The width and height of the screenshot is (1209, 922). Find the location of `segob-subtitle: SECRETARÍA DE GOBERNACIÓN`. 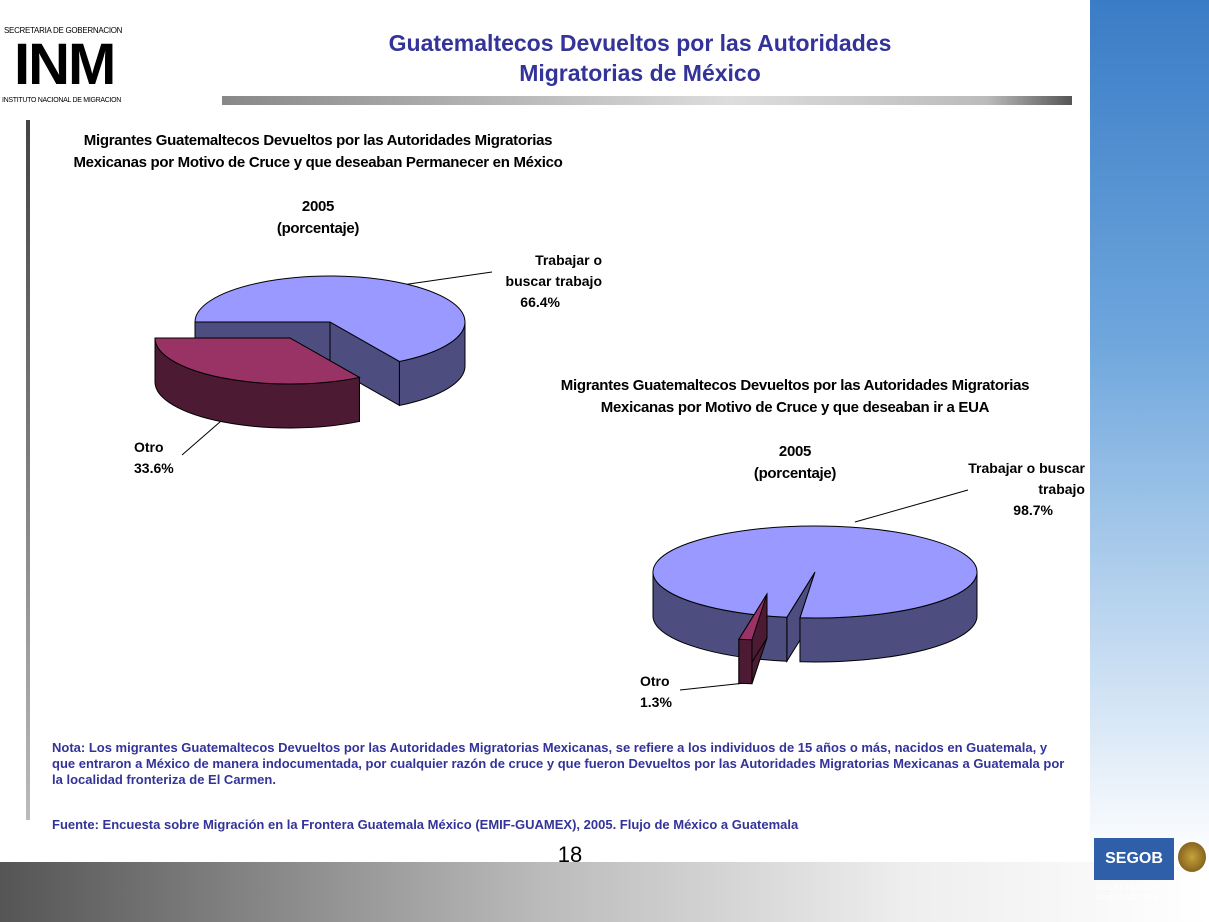

segob-subtitle: SECRETARÍA DE GOBERNACIÓN is located at coordinates (1130, 893).